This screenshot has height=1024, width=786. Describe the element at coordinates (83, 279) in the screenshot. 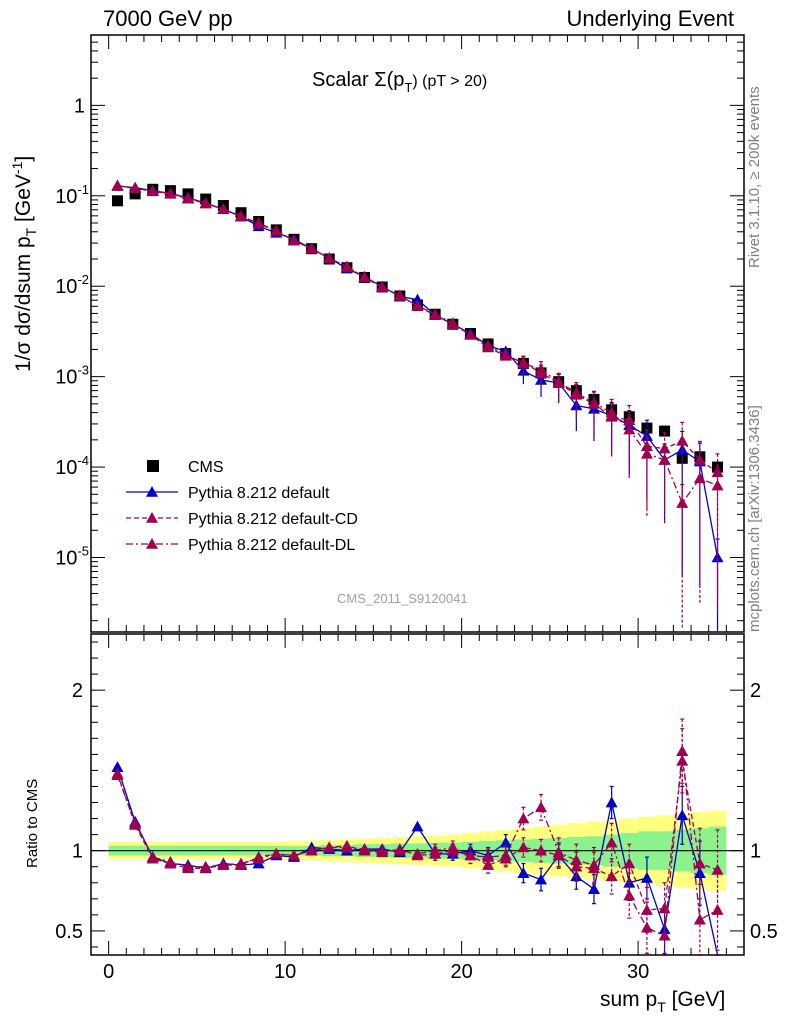

I see `tick-exponent: -2` at that location.